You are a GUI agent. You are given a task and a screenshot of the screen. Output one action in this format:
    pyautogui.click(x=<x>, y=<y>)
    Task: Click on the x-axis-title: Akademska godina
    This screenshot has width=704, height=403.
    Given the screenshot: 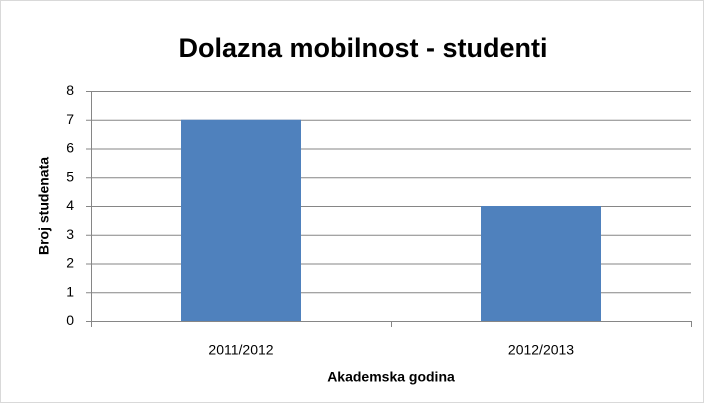 What is the action you would take?
    pyautogui.click(x=391, y=377)
    